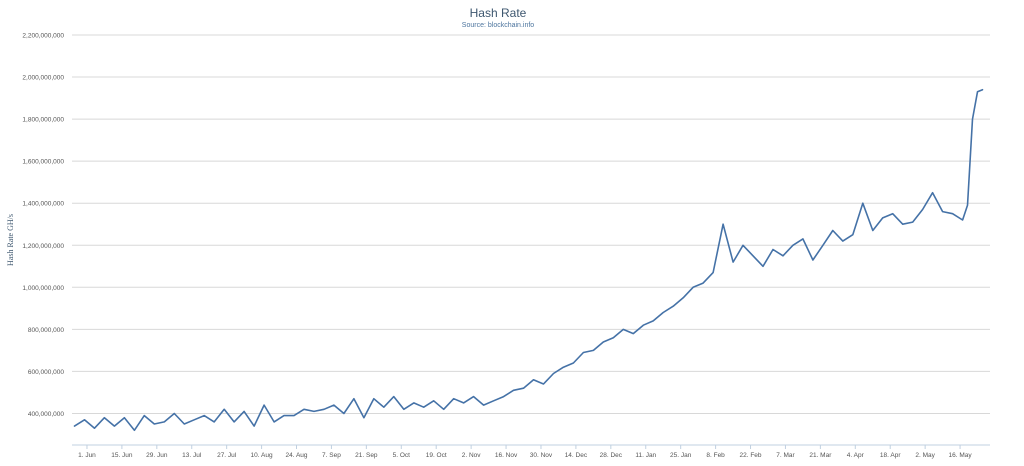 The height and width of the screenshot is (466, 1024). Describe the element at coordinates (506, 455) in the screenshot. I see `x-tick-label: 16. Nov` at that location.